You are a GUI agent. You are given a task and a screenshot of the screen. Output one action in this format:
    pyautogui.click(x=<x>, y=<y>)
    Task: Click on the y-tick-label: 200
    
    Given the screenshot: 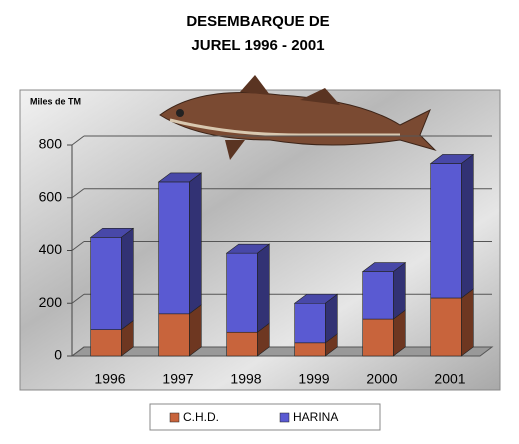 What is the action you would take?
    pyautogui.click(x=51, y=302)
    